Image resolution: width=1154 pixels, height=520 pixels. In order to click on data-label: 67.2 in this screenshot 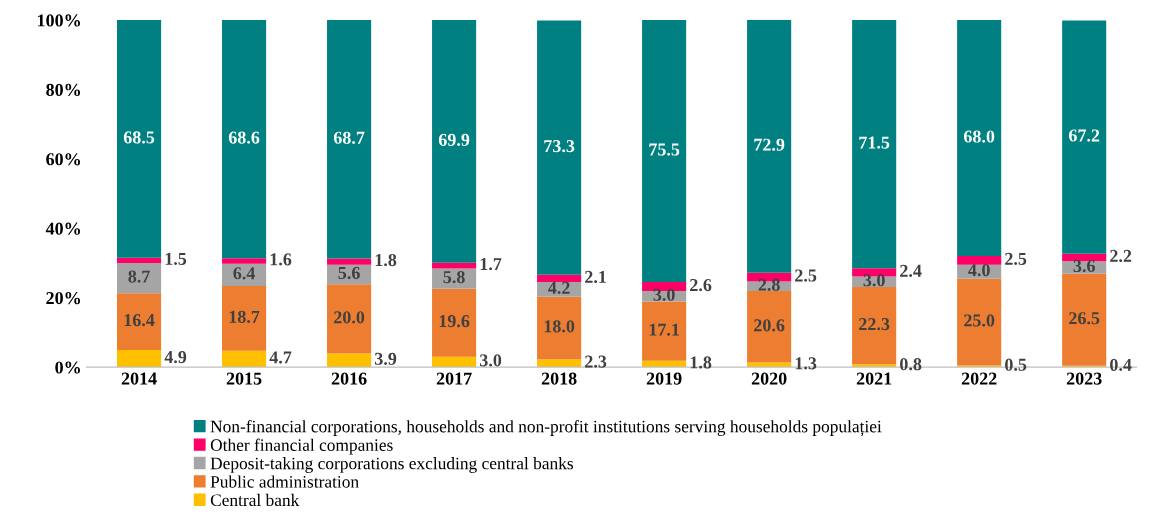, I will do `click(1084, 135)`.